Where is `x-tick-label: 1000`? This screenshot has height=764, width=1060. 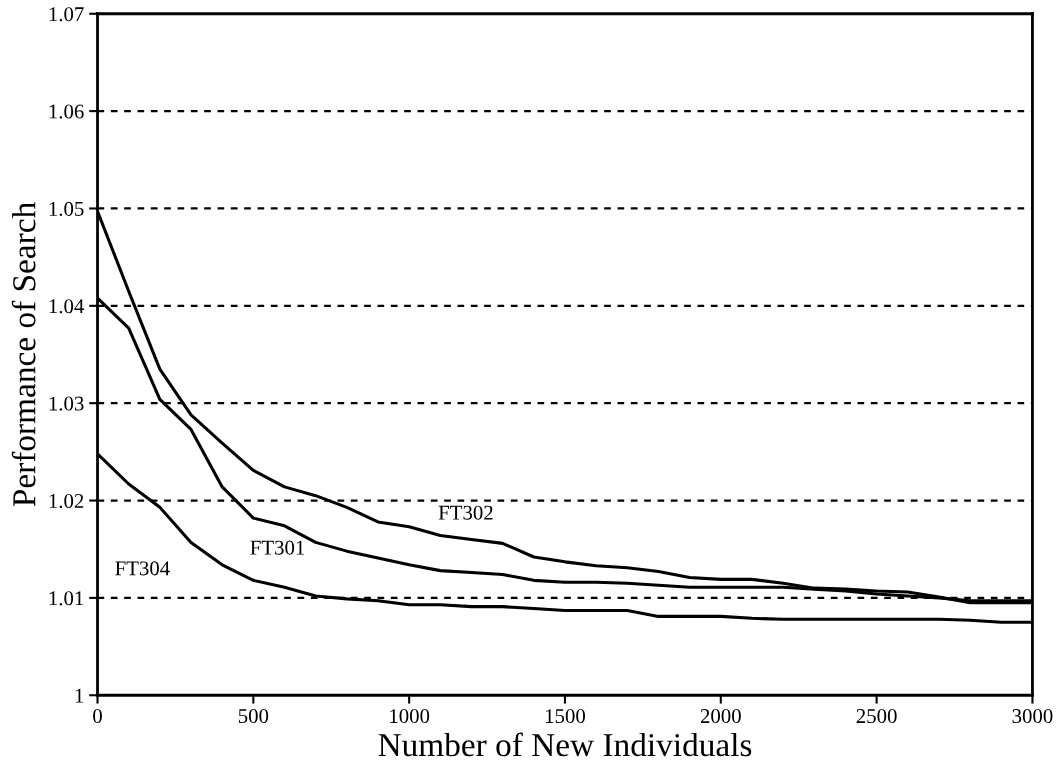
x-tick-label: 1000 is located at coordinates (410, 716).